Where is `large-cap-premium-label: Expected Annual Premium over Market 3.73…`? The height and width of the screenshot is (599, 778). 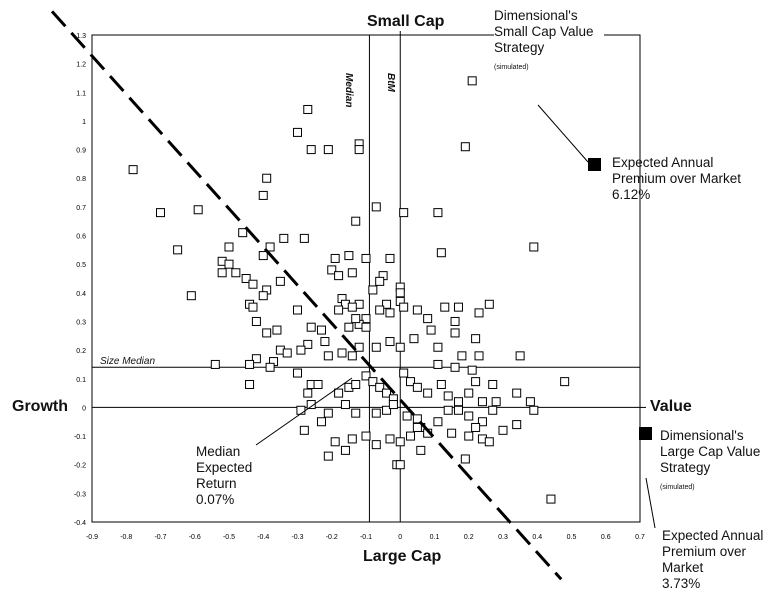 large-cap-premium-label: Expected Annual Premium over Market 3.73… is located at coordinates (718, 560).